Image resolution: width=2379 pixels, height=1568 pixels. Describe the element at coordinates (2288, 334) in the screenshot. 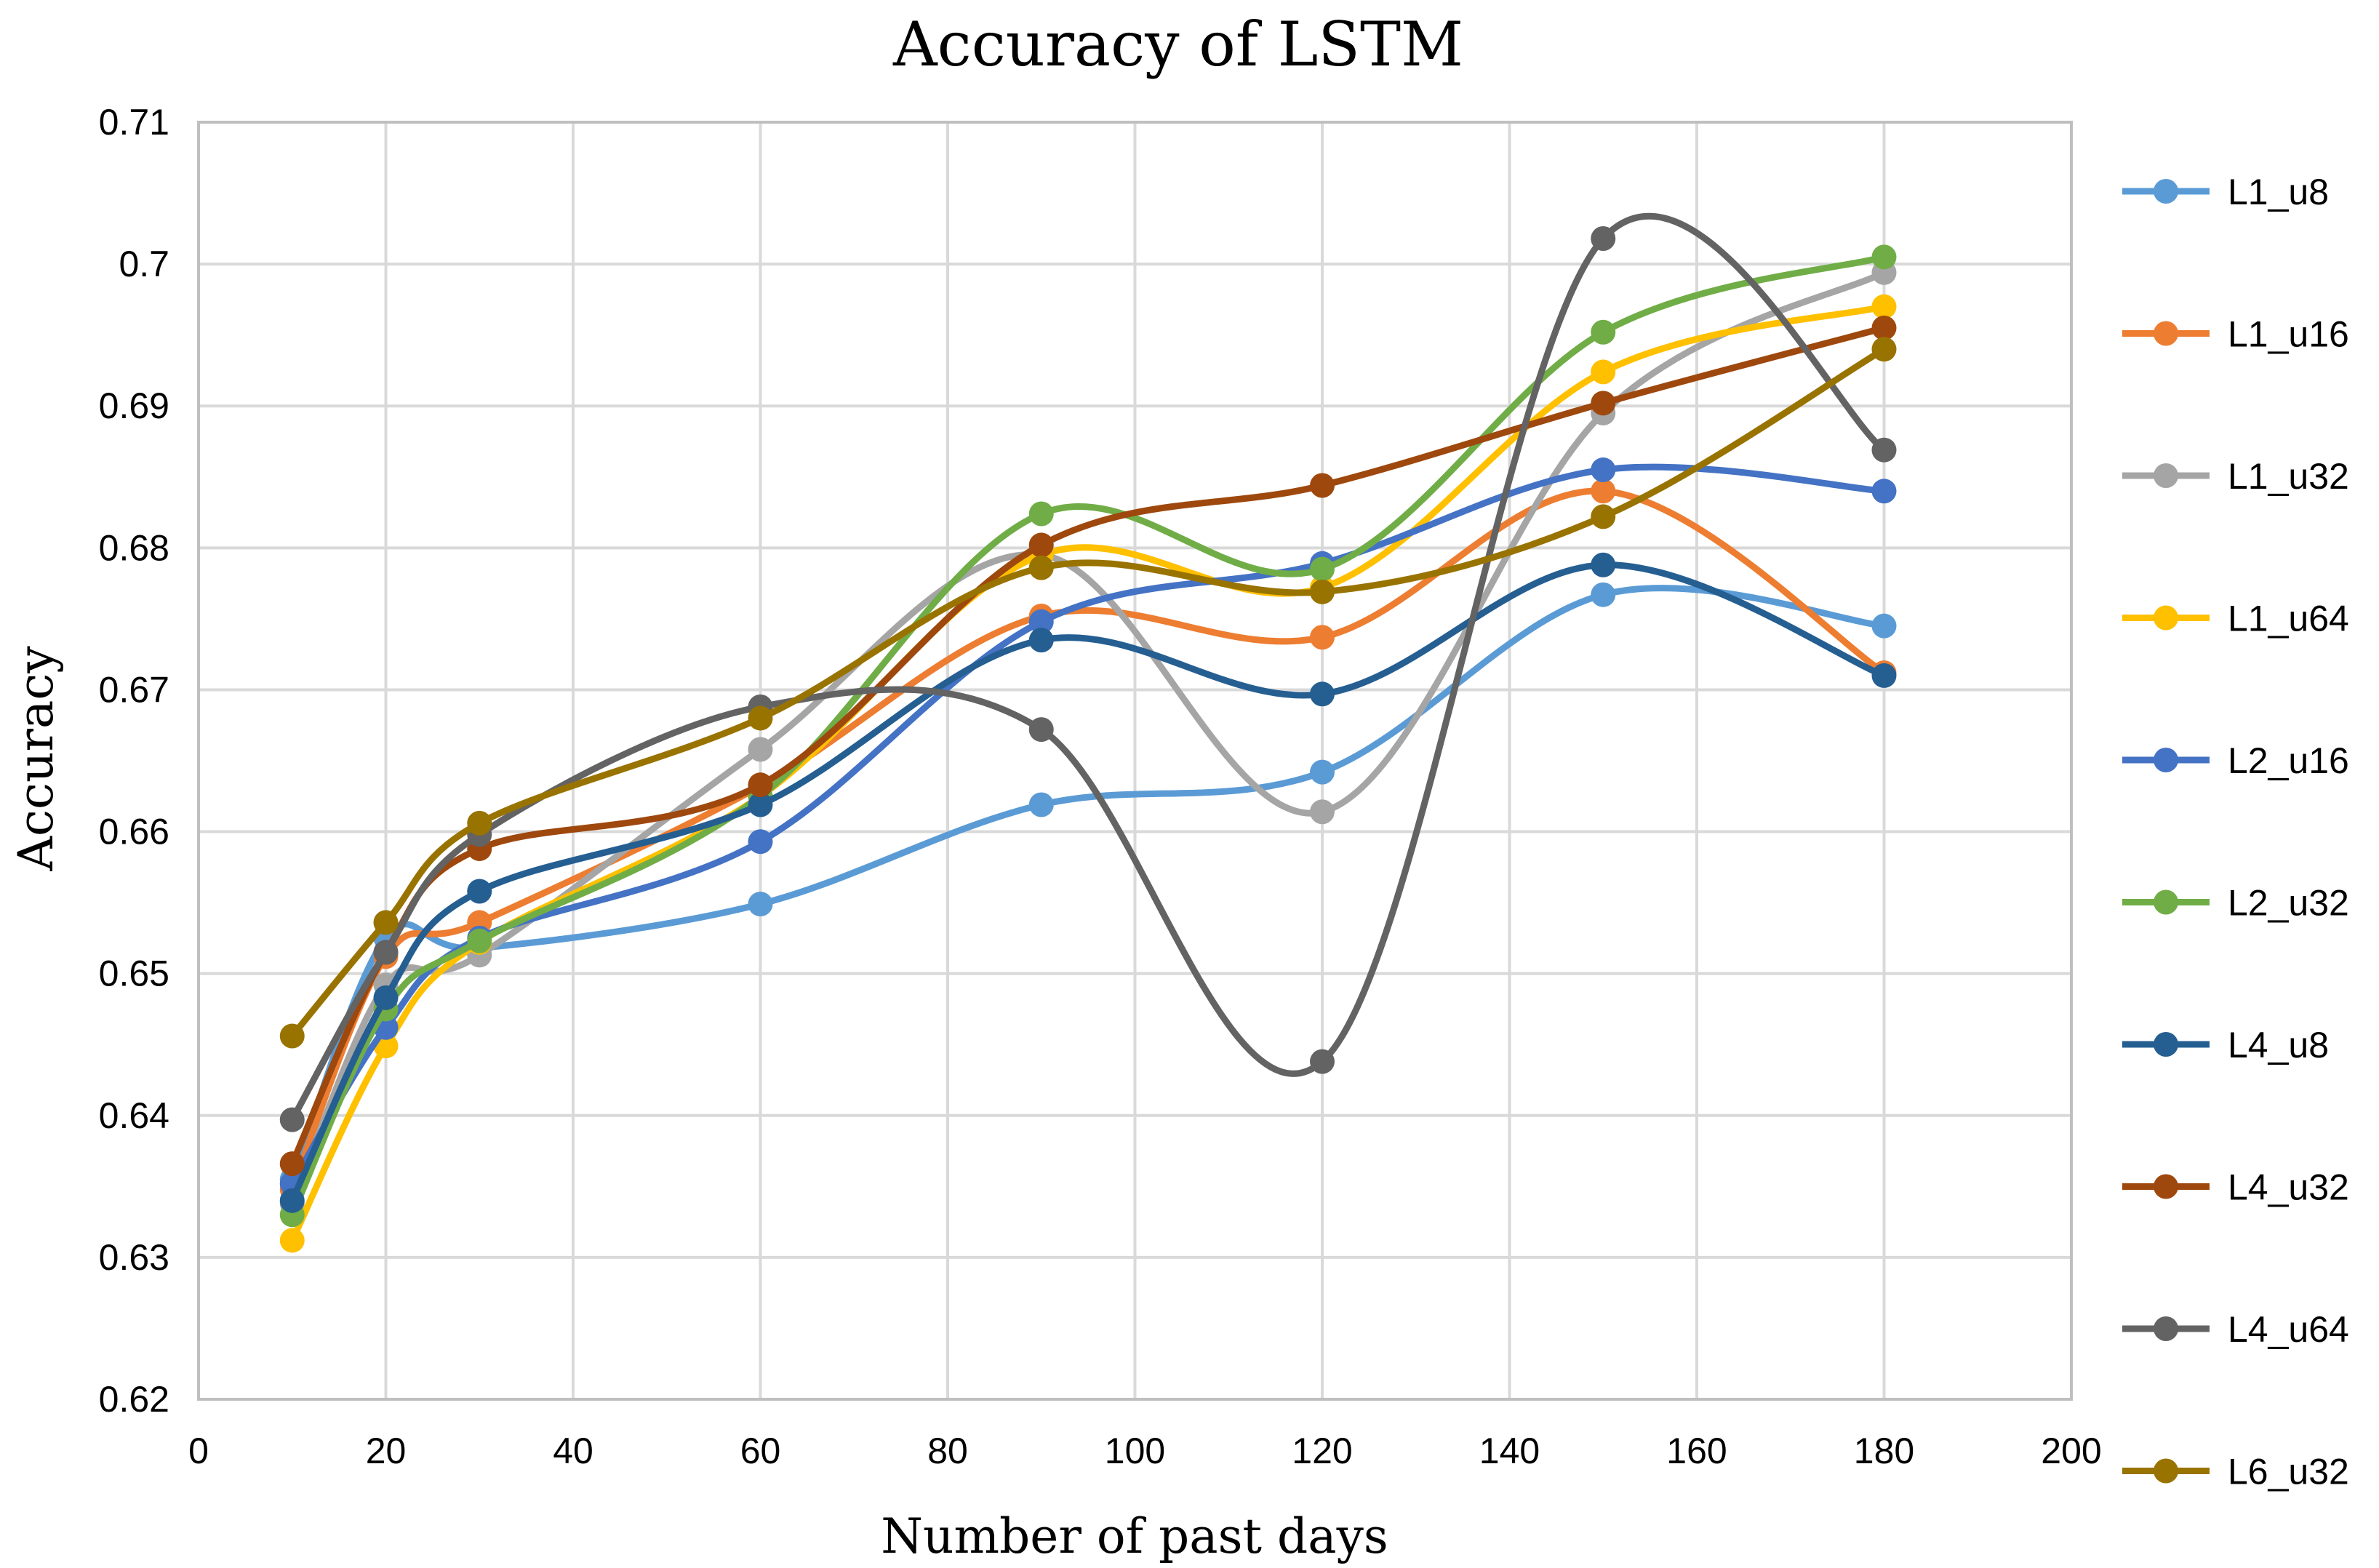

I see `legend-label: L1_u16` at that location.